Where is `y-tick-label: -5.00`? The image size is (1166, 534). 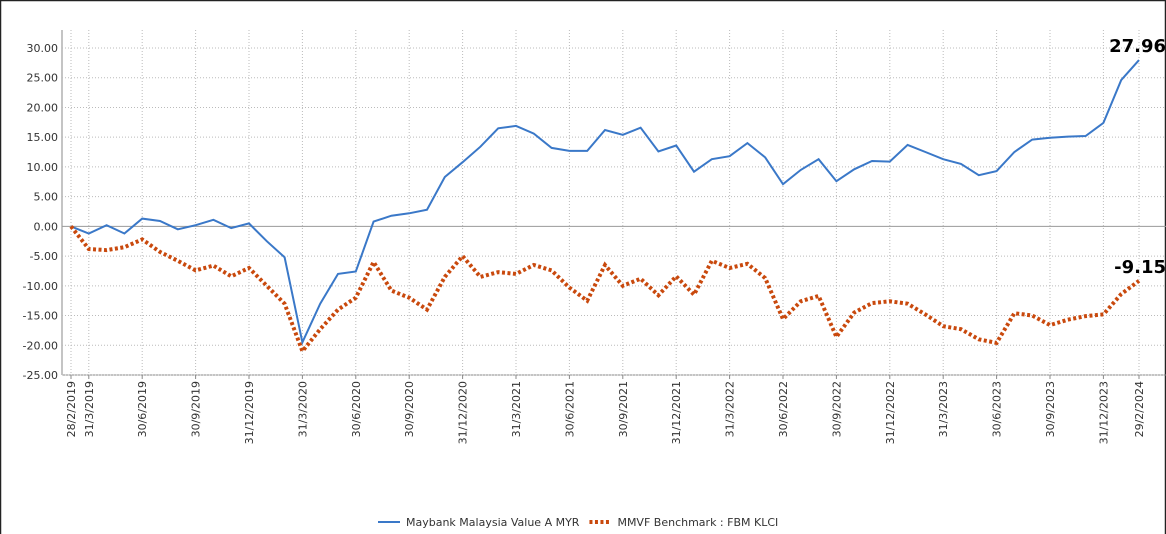 y-tick-label: -5.00 is located at coordinates (44, 256).